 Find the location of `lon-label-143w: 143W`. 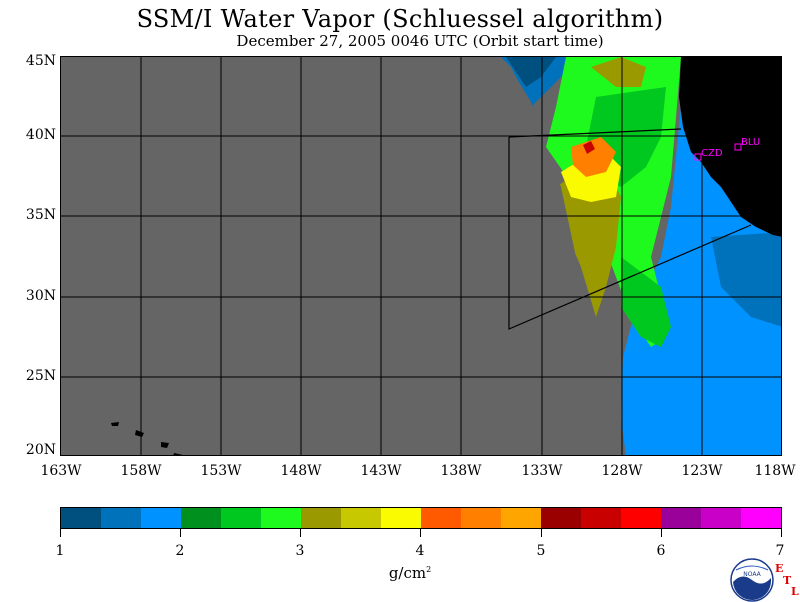

lon-label-143w: 143W is located at coordinates (381, 471).